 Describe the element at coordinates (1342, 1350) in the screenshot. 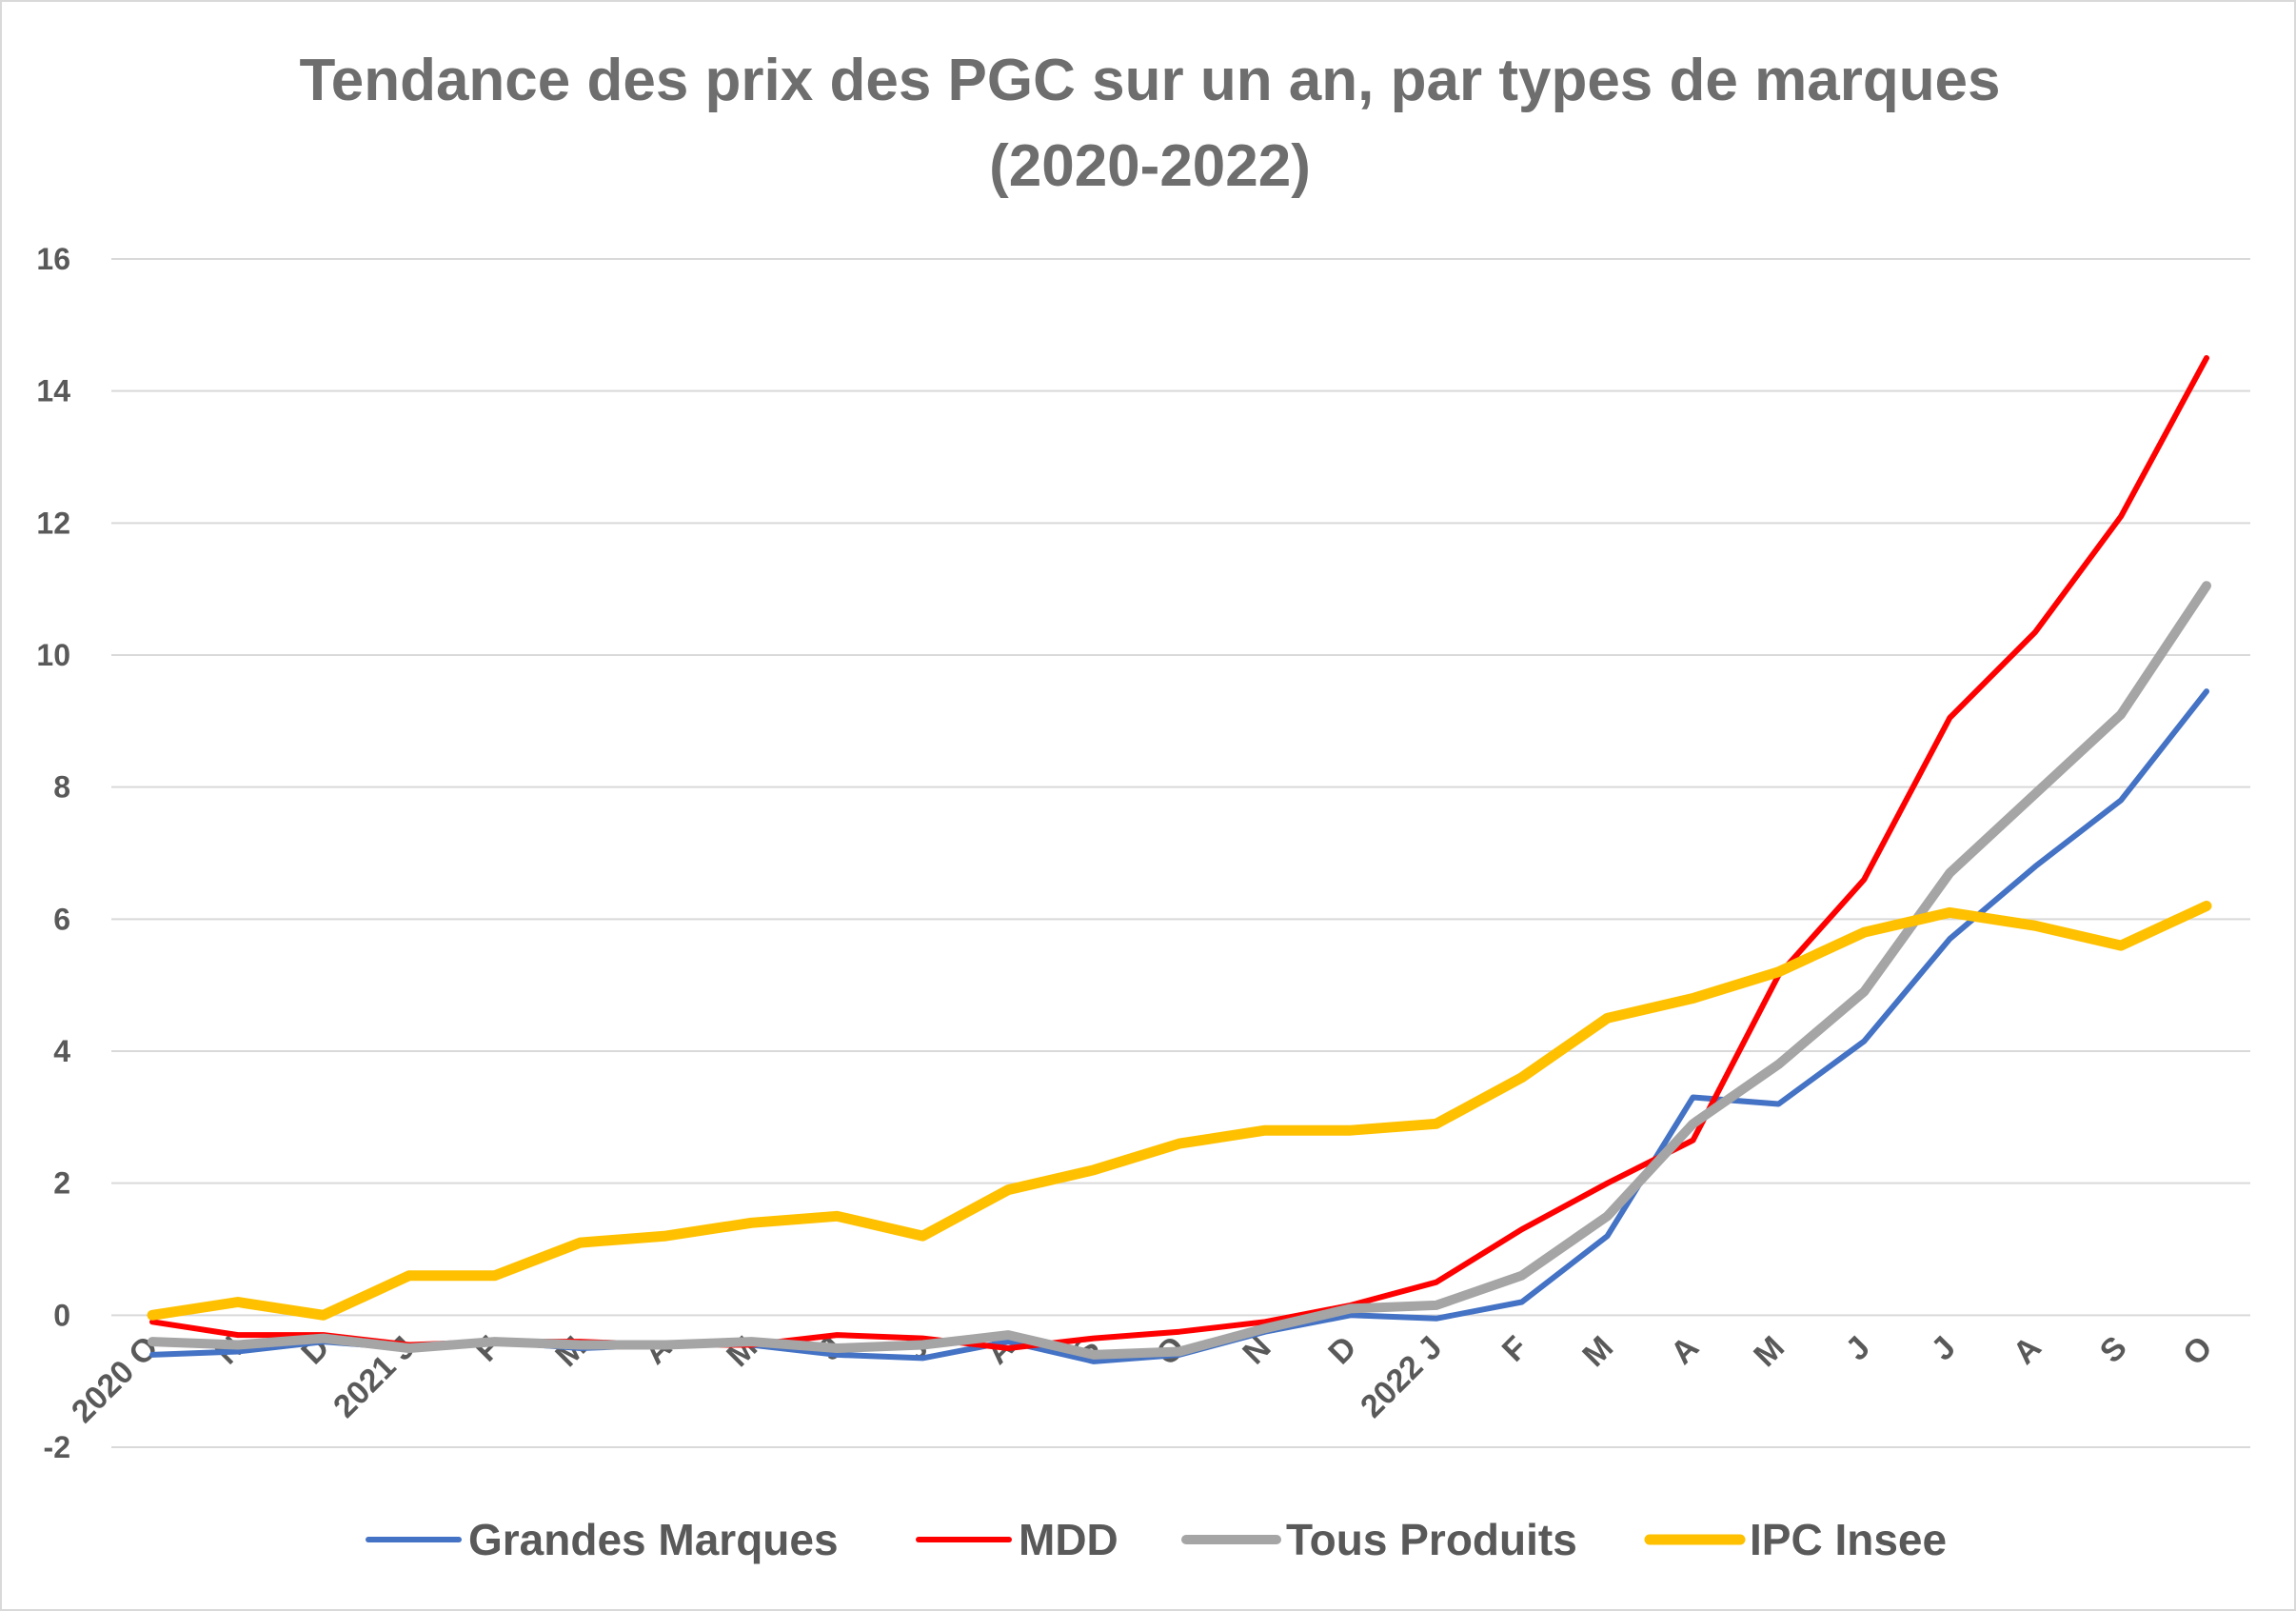

I see `x-tick-label: D` at that location.